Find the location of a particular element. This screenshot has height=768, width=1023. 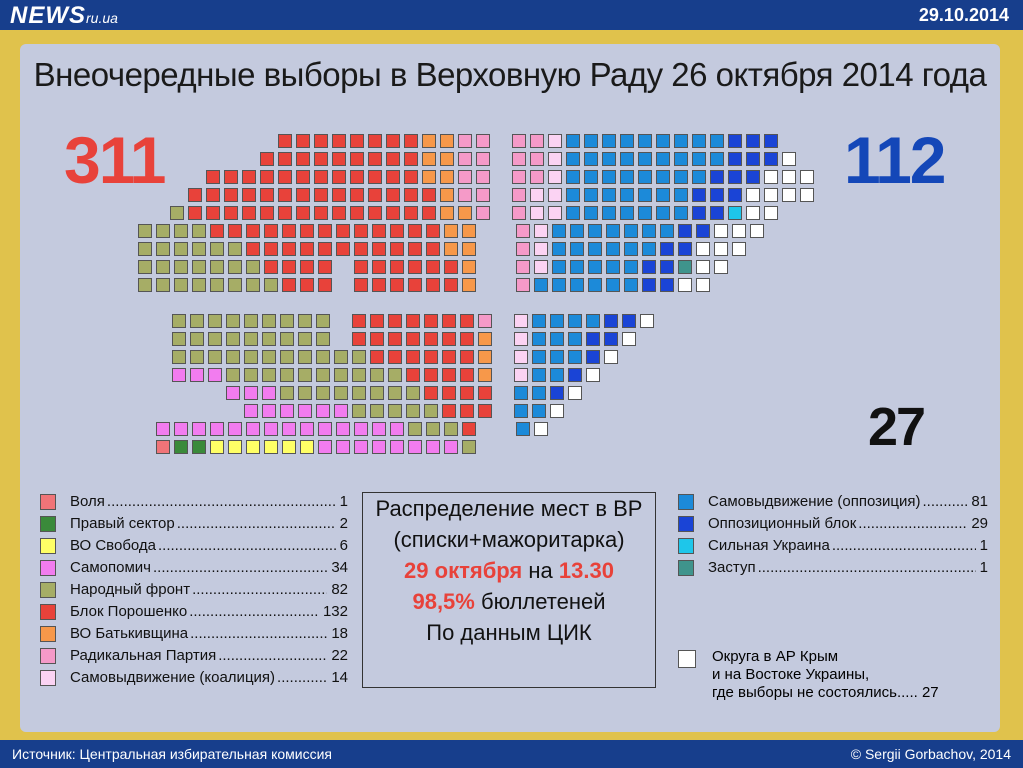

legend-value: 1 is located at coordinates (343, 501).